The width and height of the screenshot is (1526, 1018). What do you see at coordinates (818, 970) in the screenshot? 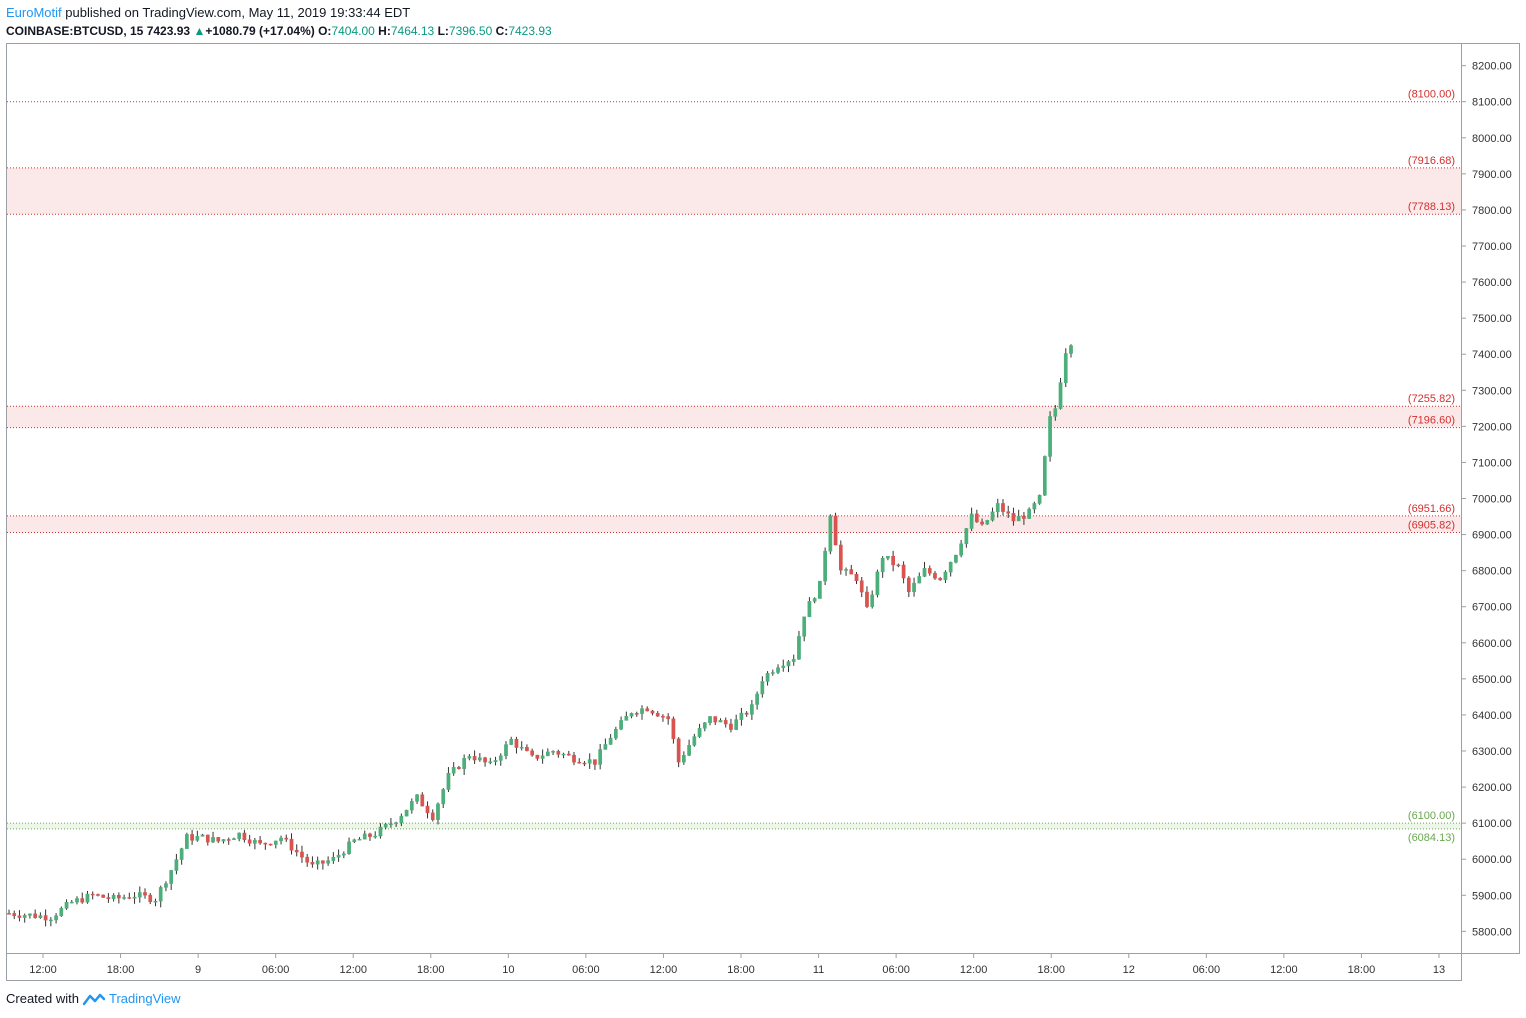
I see `x-tick-label: 11` at bounding box center [818, 970].